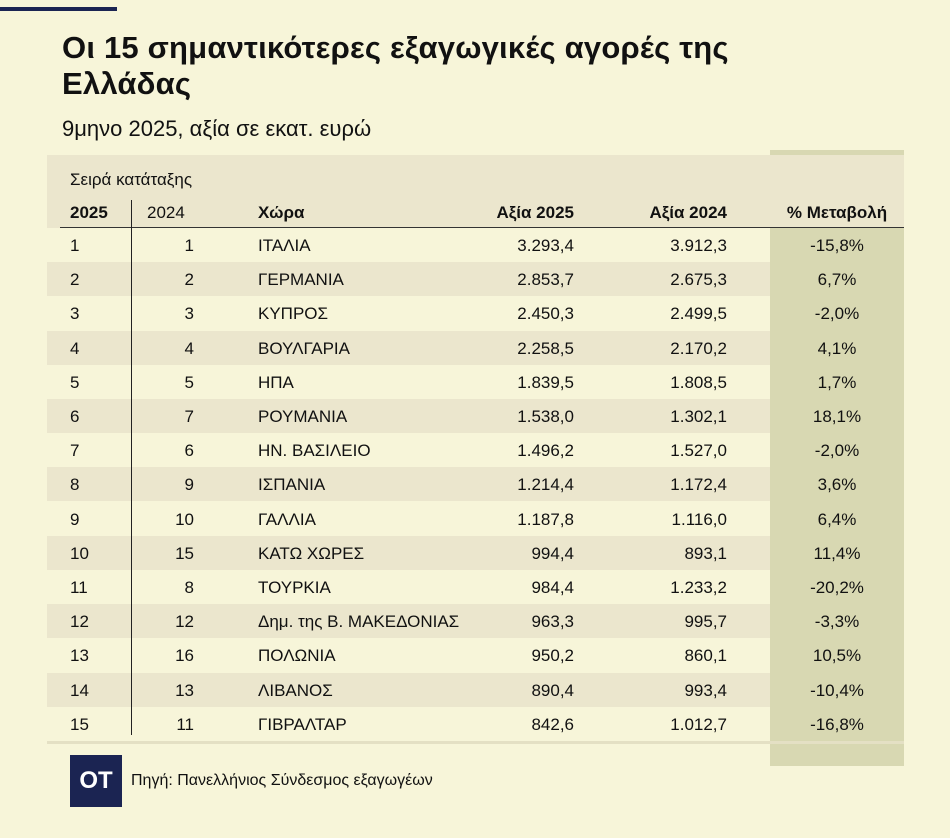  I want to click on country: ΤΟΥΡΚΙΑ, so click(294, 587).